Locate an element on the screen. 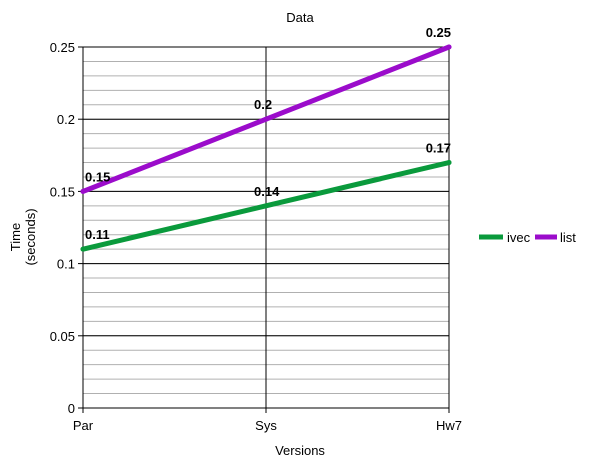 The width and height of the screenshot is (600, 463). x-tick-label: Sys is located at coordinates (266, 425).